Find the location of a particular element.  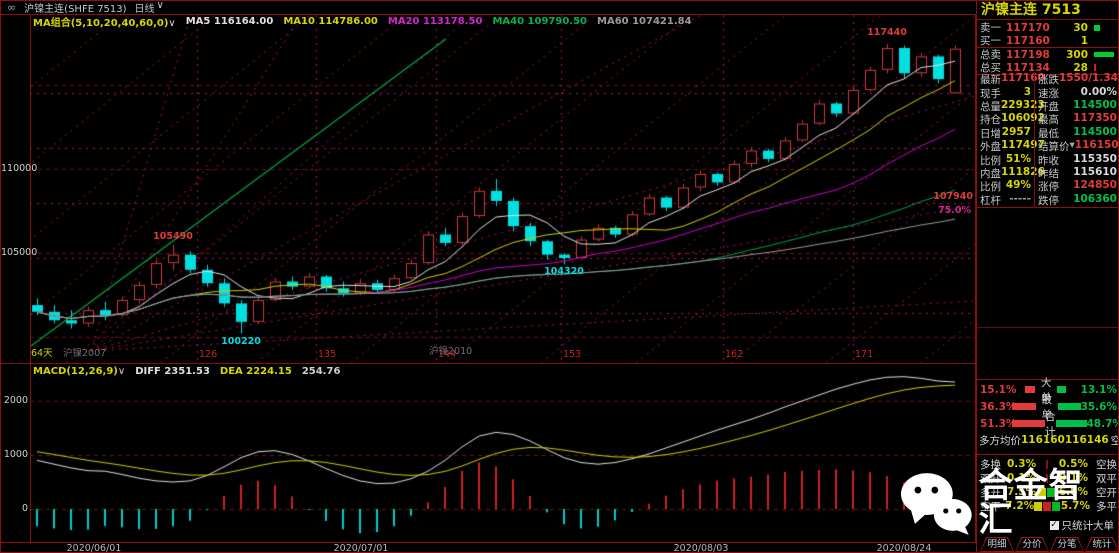

detail-row: 现手 3 速涨 0.00% is located at coordinates (1047, 93).